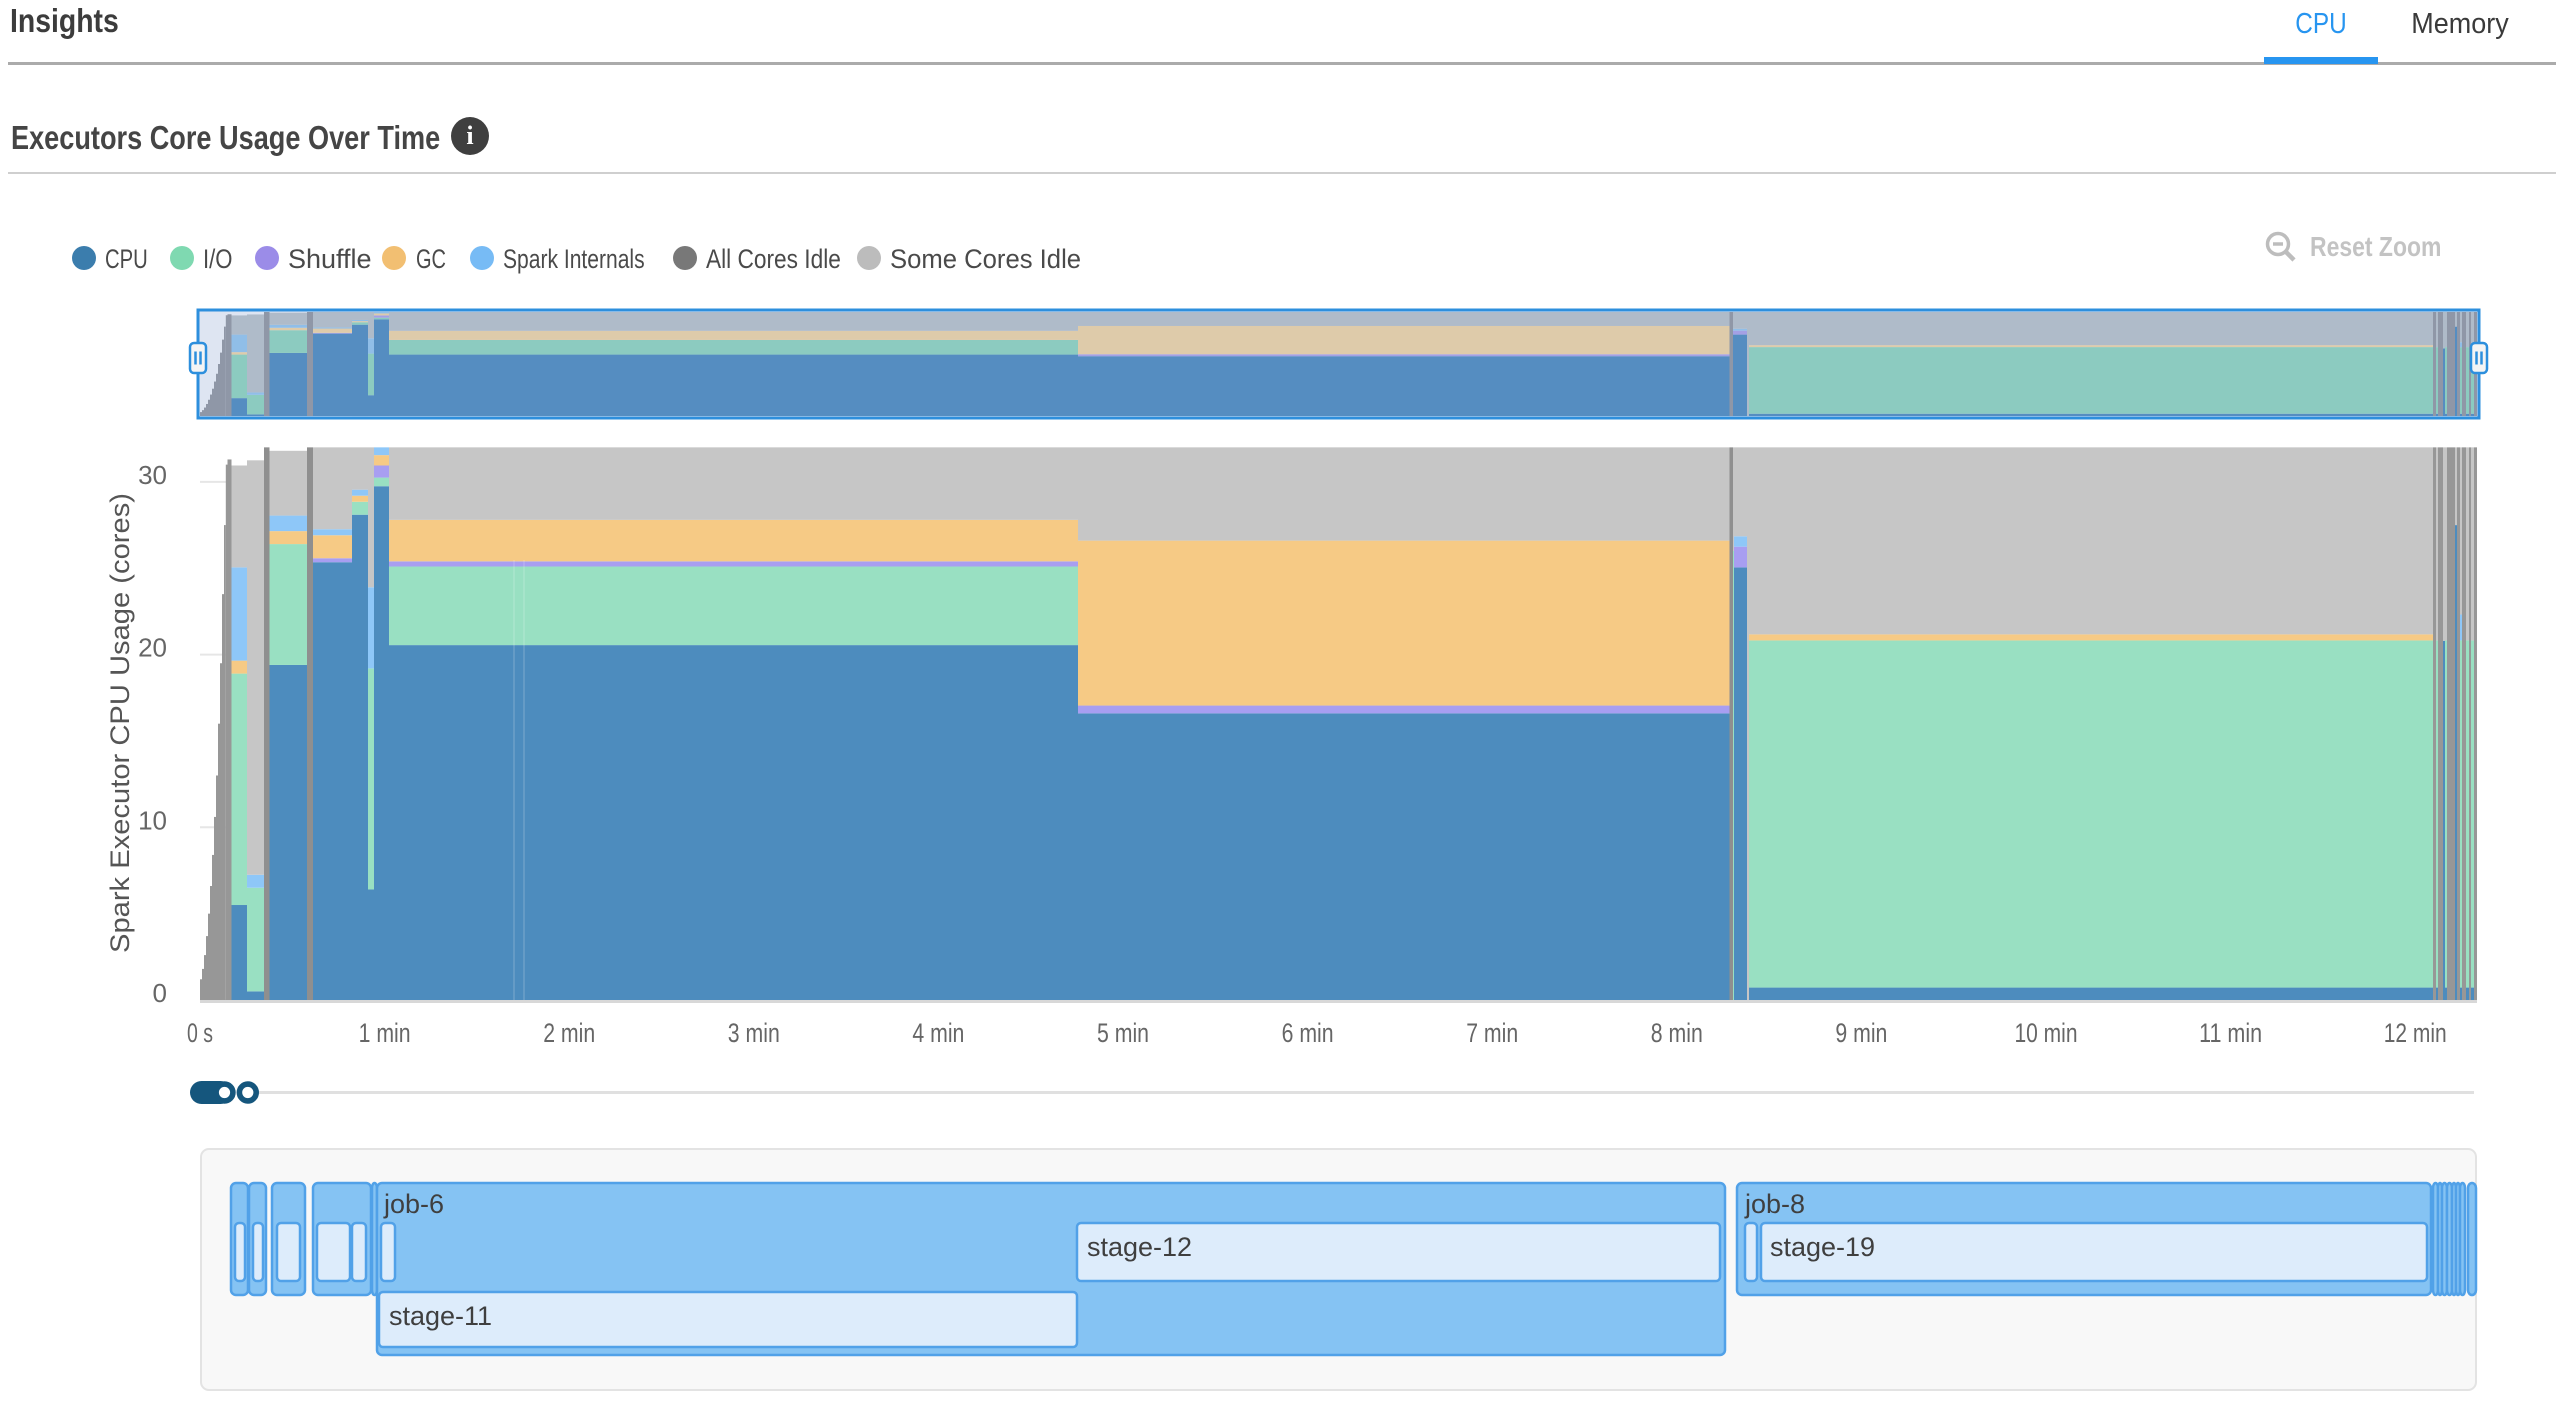  What do you see at coordinates (1308, 1033) in the screenshot?
I see `svg-text: 6 min` at bounding box center [1308, 1033].